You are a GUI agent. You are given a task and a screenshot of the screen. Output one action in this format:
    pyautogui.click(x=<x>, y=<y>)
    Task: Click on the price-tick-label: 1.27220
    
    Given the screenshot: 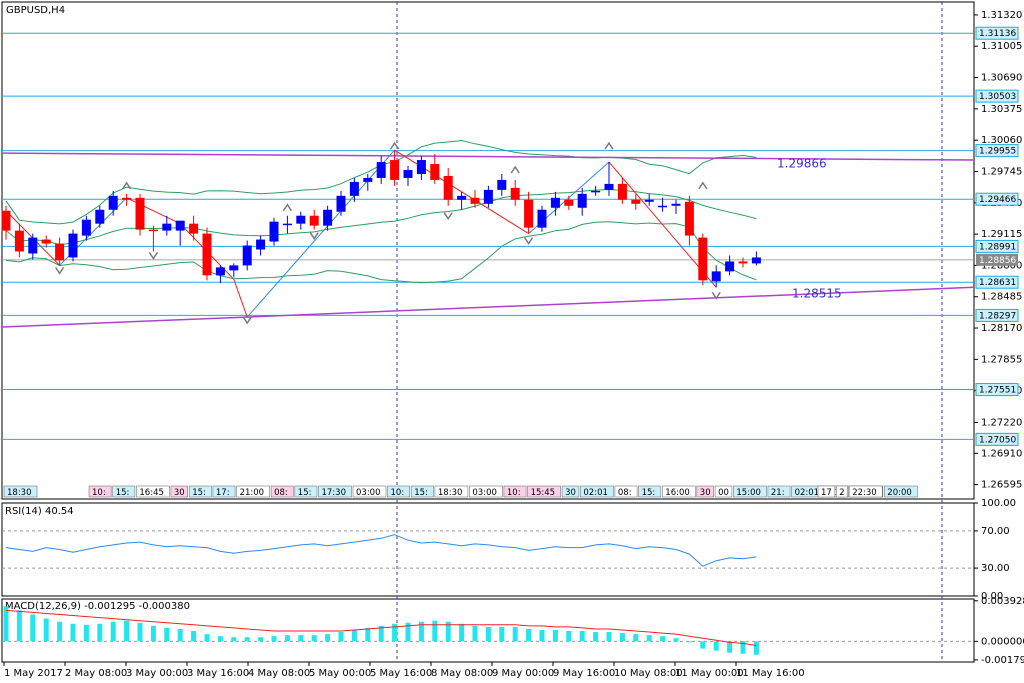 What is the action you would take?
    pyautogui.click(x=1001, y=422)
    